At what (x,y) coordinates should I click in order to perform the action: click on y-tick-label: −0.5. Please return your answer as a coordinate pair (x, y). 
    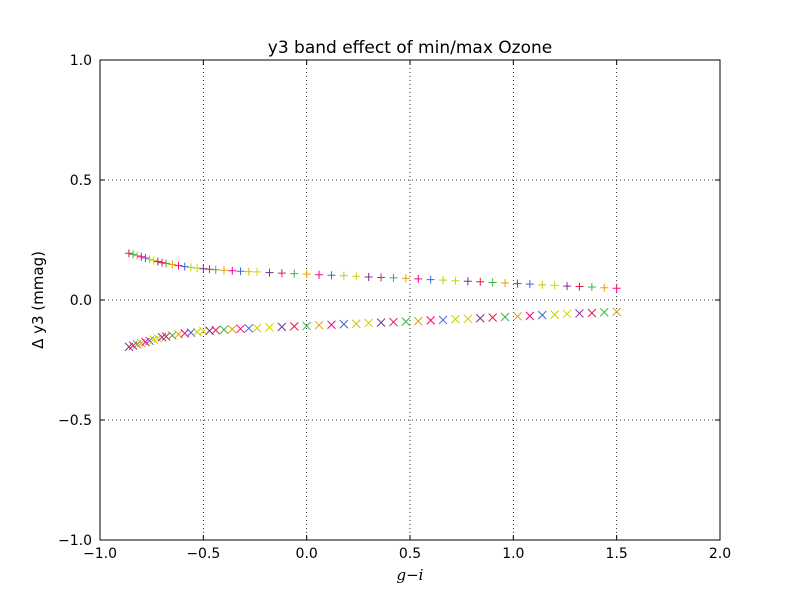
    Looking at the image, I should click on (75, 421).